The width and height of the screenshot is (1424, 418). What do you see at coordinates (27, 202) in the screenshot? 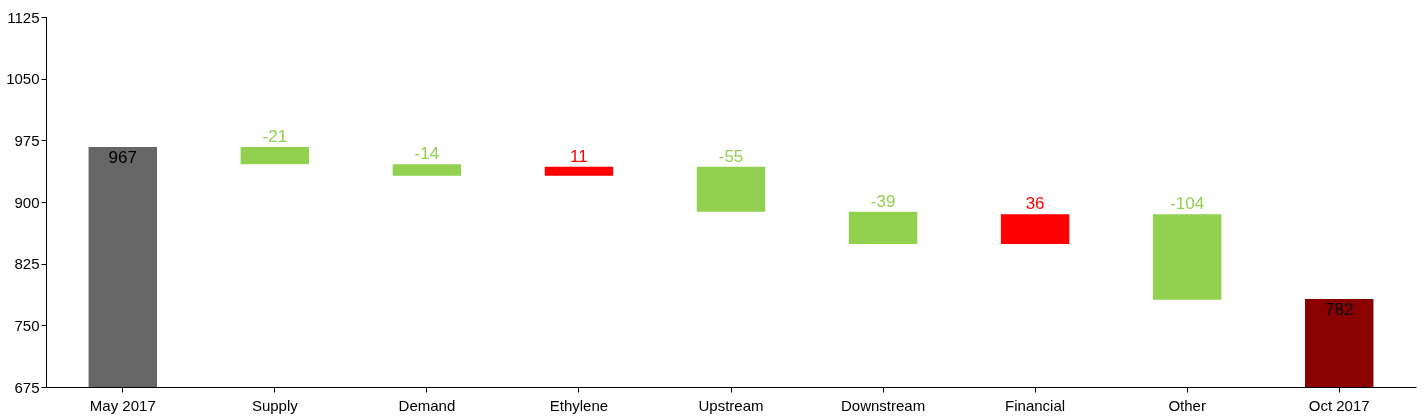
I see `y-tick-label: 900` at bounding box center [27, 202].